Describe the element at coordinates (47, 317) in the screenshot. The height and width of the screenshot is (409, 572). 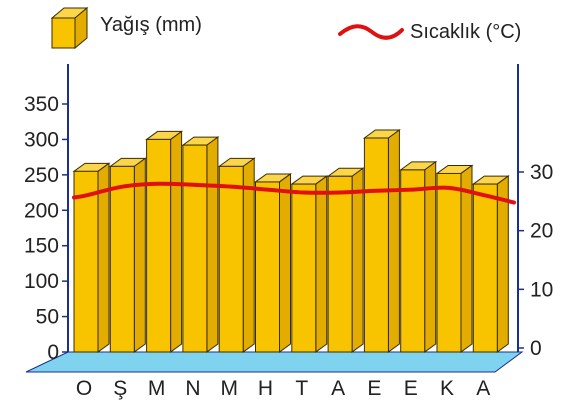
I see `left-axis-tick-label: 50` at that location.